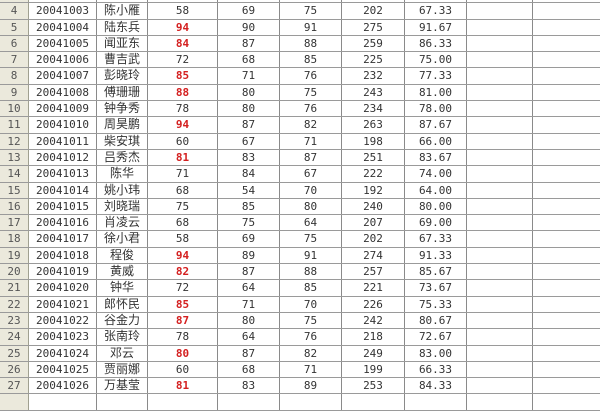 The image size is (600, 411). Describe the element at coordinates (14, 386) in the screenshot. I see `row-header: 27` at that location.